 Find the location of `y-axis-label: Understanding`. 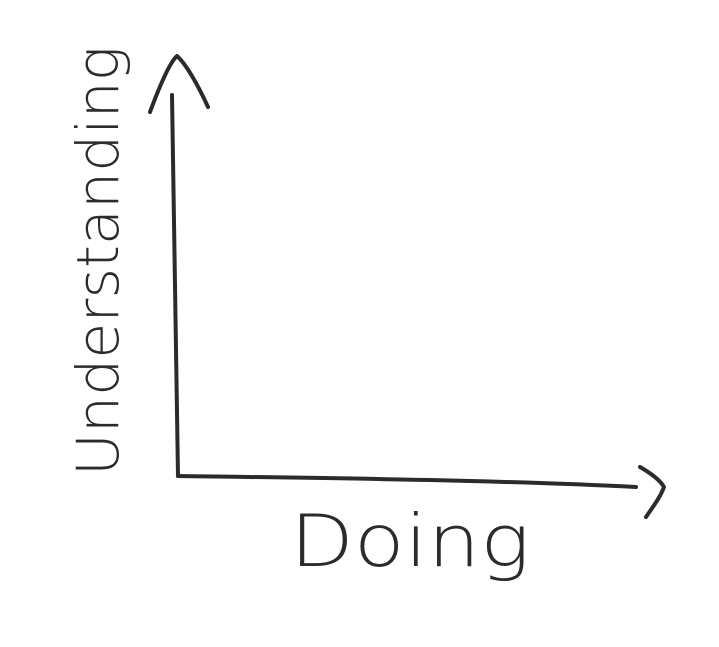

y-axis-label: Understanding is located at coordinates (98, 261).